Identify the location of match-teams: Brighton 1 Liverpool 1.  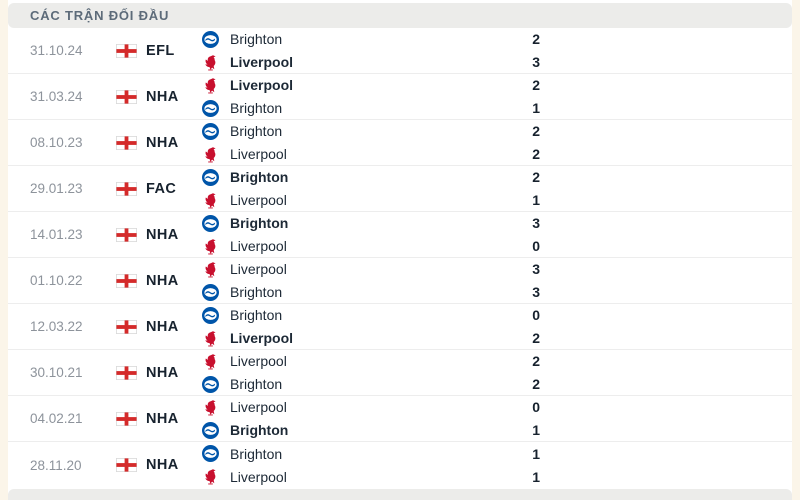
(371, 465).